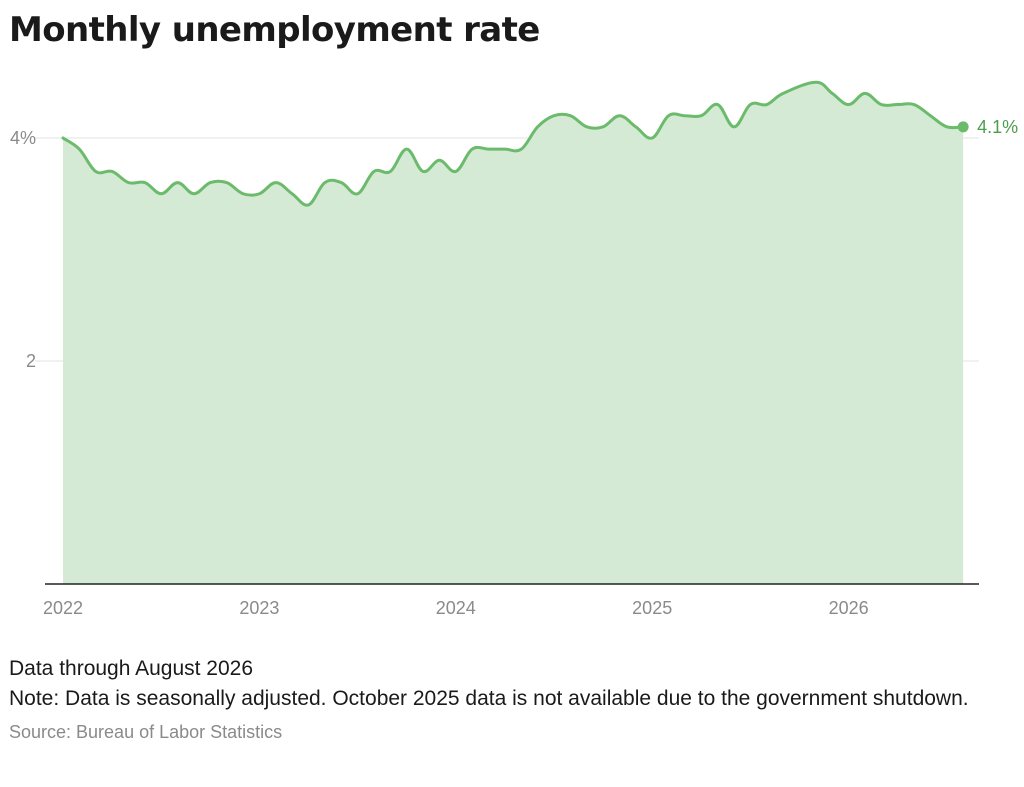 This screenshot has width=1024, height=787. Describe the element at coordinates (31, 361) in the screenshot. I see `y-tick-label: 2` at that location.